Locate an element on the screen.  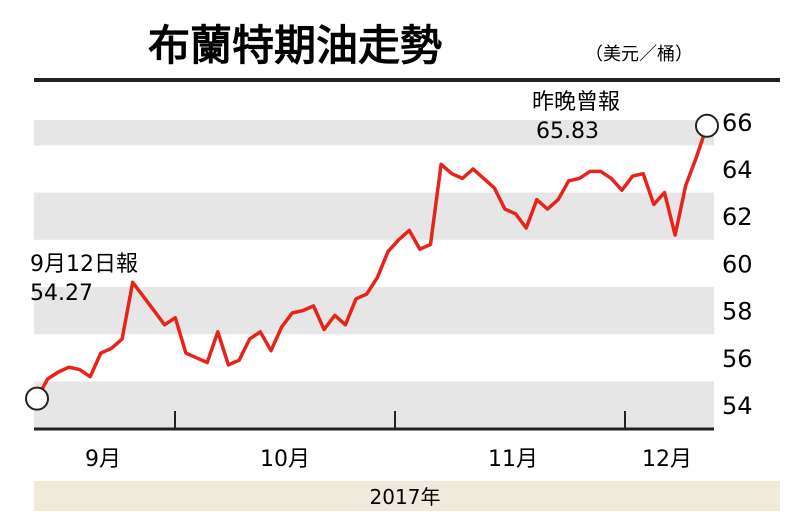
x-tick-label: 11月 is located at coordinates (513, 459).